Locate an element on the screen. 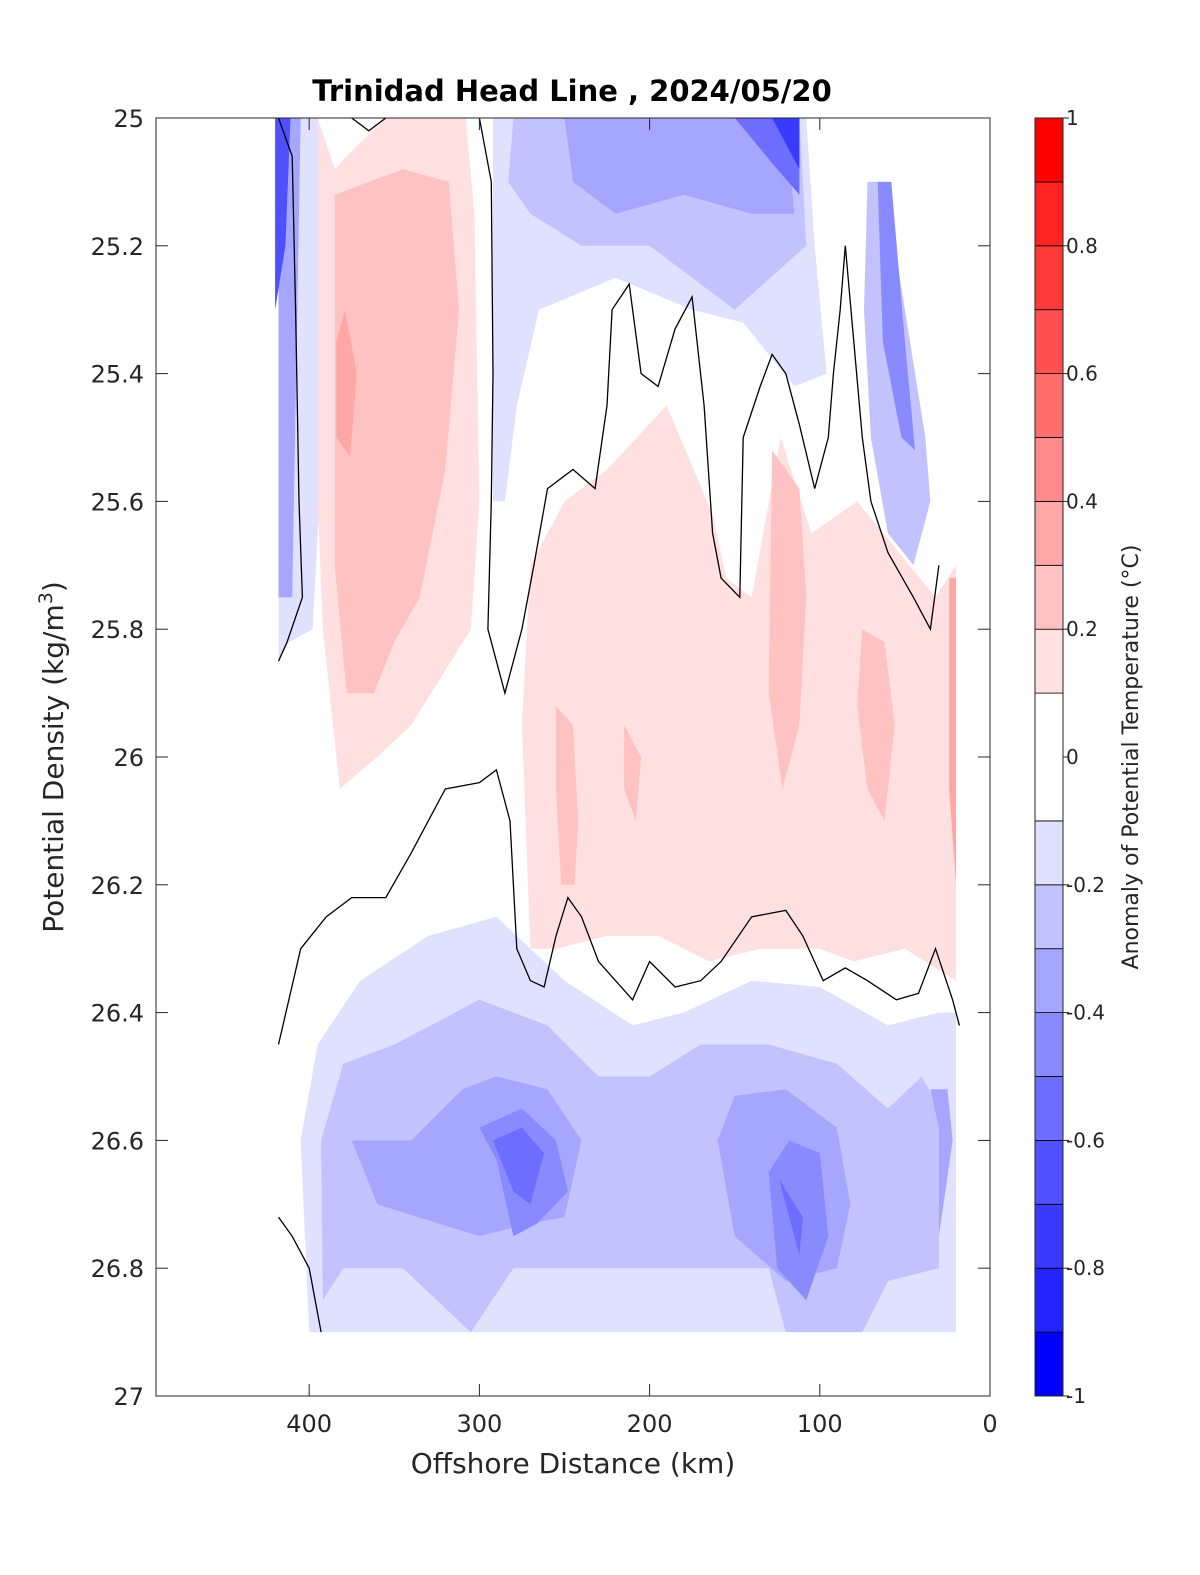 The height and width of the screenshot is (1575, 1200). x-tick-label: 300 is located at coordinates (479, 1424).